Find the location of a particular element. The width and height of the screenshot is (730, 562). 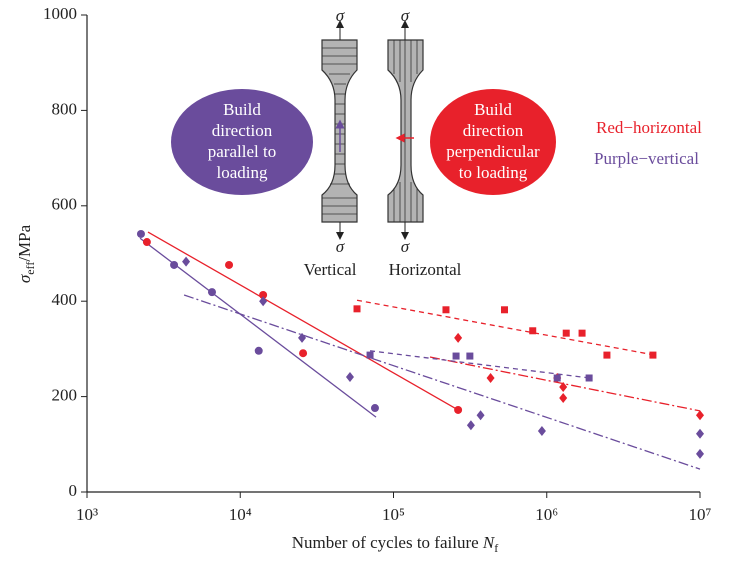

bubble-text: to loading is located at coordinates (493, 172).